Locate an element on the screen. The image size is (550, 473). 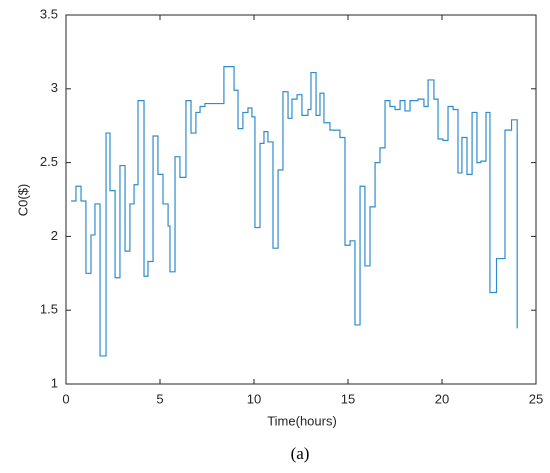
x-tick-label: 5 is located at coordinates (159, 398).